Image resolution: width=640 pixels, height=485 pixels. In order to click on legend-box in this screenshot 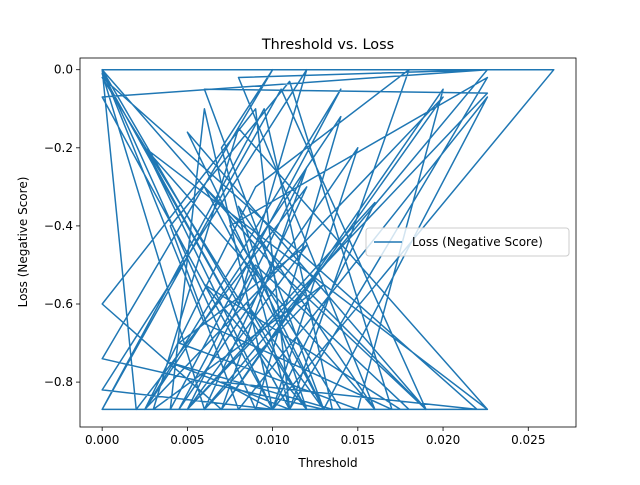, I will do `click(467, 242)`.